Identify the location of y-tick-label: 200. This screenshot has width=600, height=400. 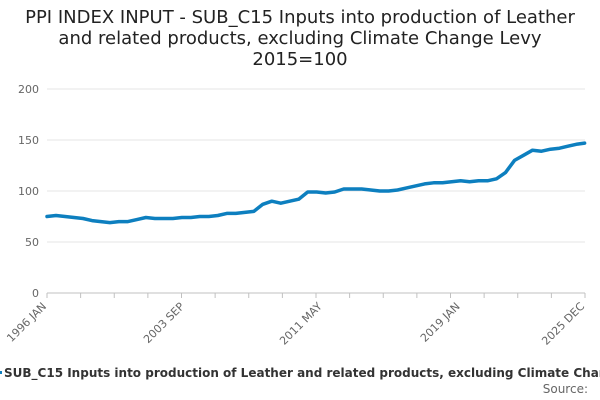
(28, 89).